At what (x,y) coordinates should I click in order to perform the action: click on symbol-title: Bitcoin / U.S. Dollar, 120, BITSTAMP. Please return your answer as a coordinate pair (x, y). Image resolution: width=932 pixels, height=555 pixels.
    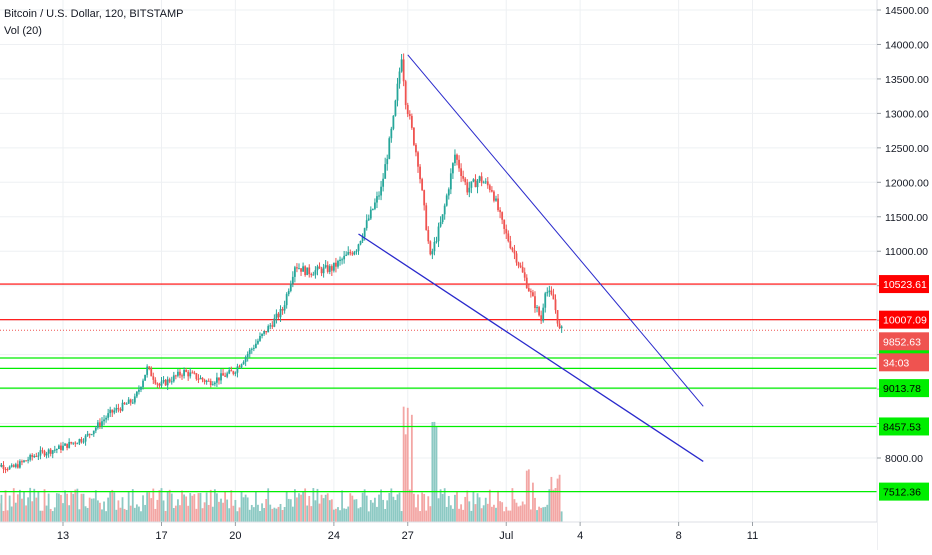
    Looking at the image, I should click on (94, 14).